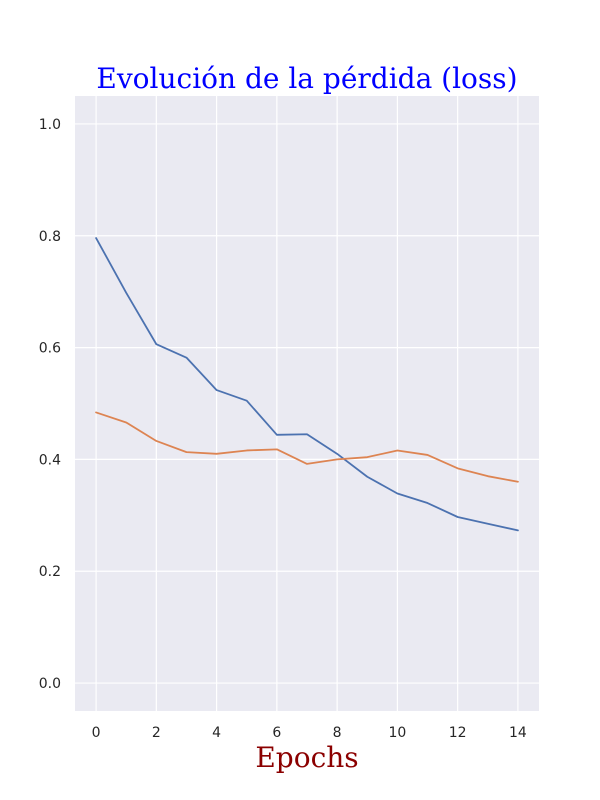 Image resolution: width=600 pixels, height=800 pixels. I want to click on x-tick-label: 14, so click(518, 733).